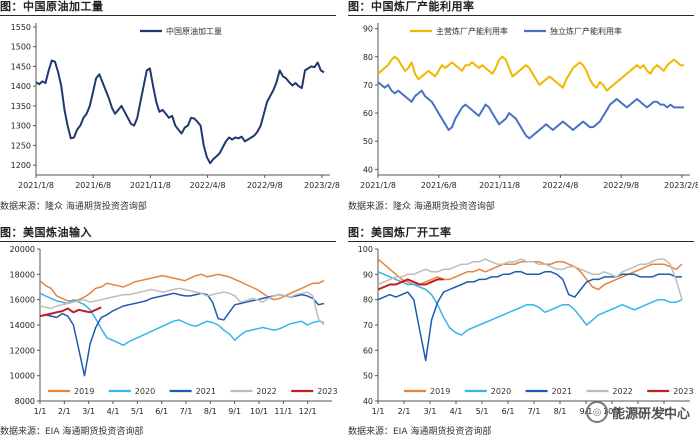 This screenshot has height=437, width=698. I want to click on y-tick-label: 1400, so click(21, 86).